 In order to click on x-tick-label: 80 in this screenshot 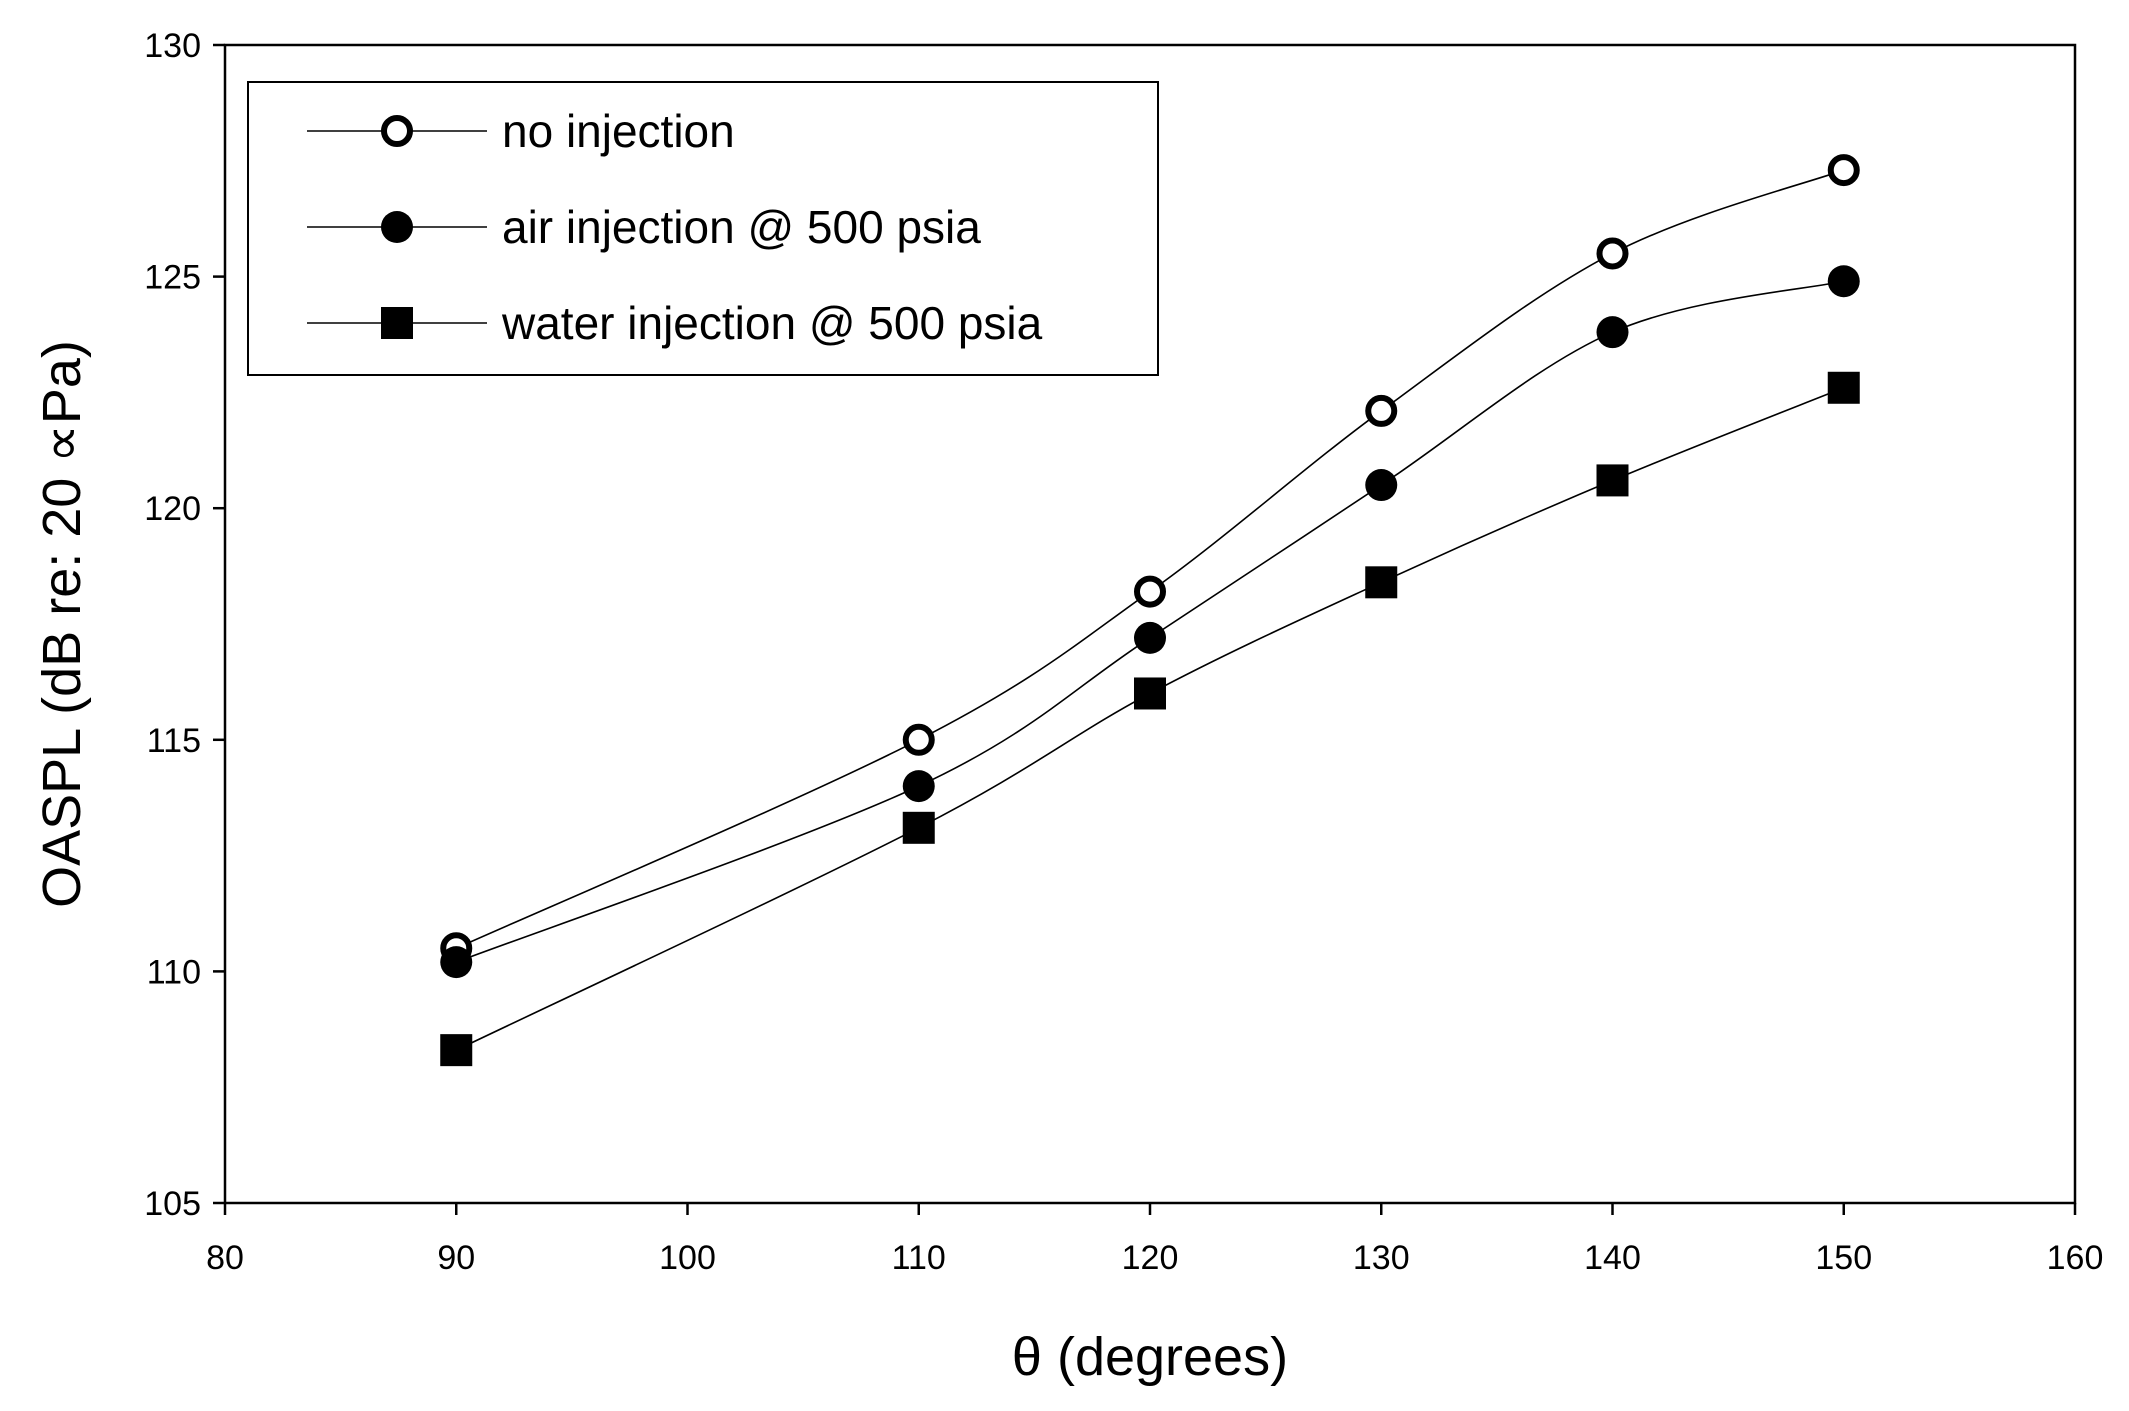, I will do `click(225, 1258)`.